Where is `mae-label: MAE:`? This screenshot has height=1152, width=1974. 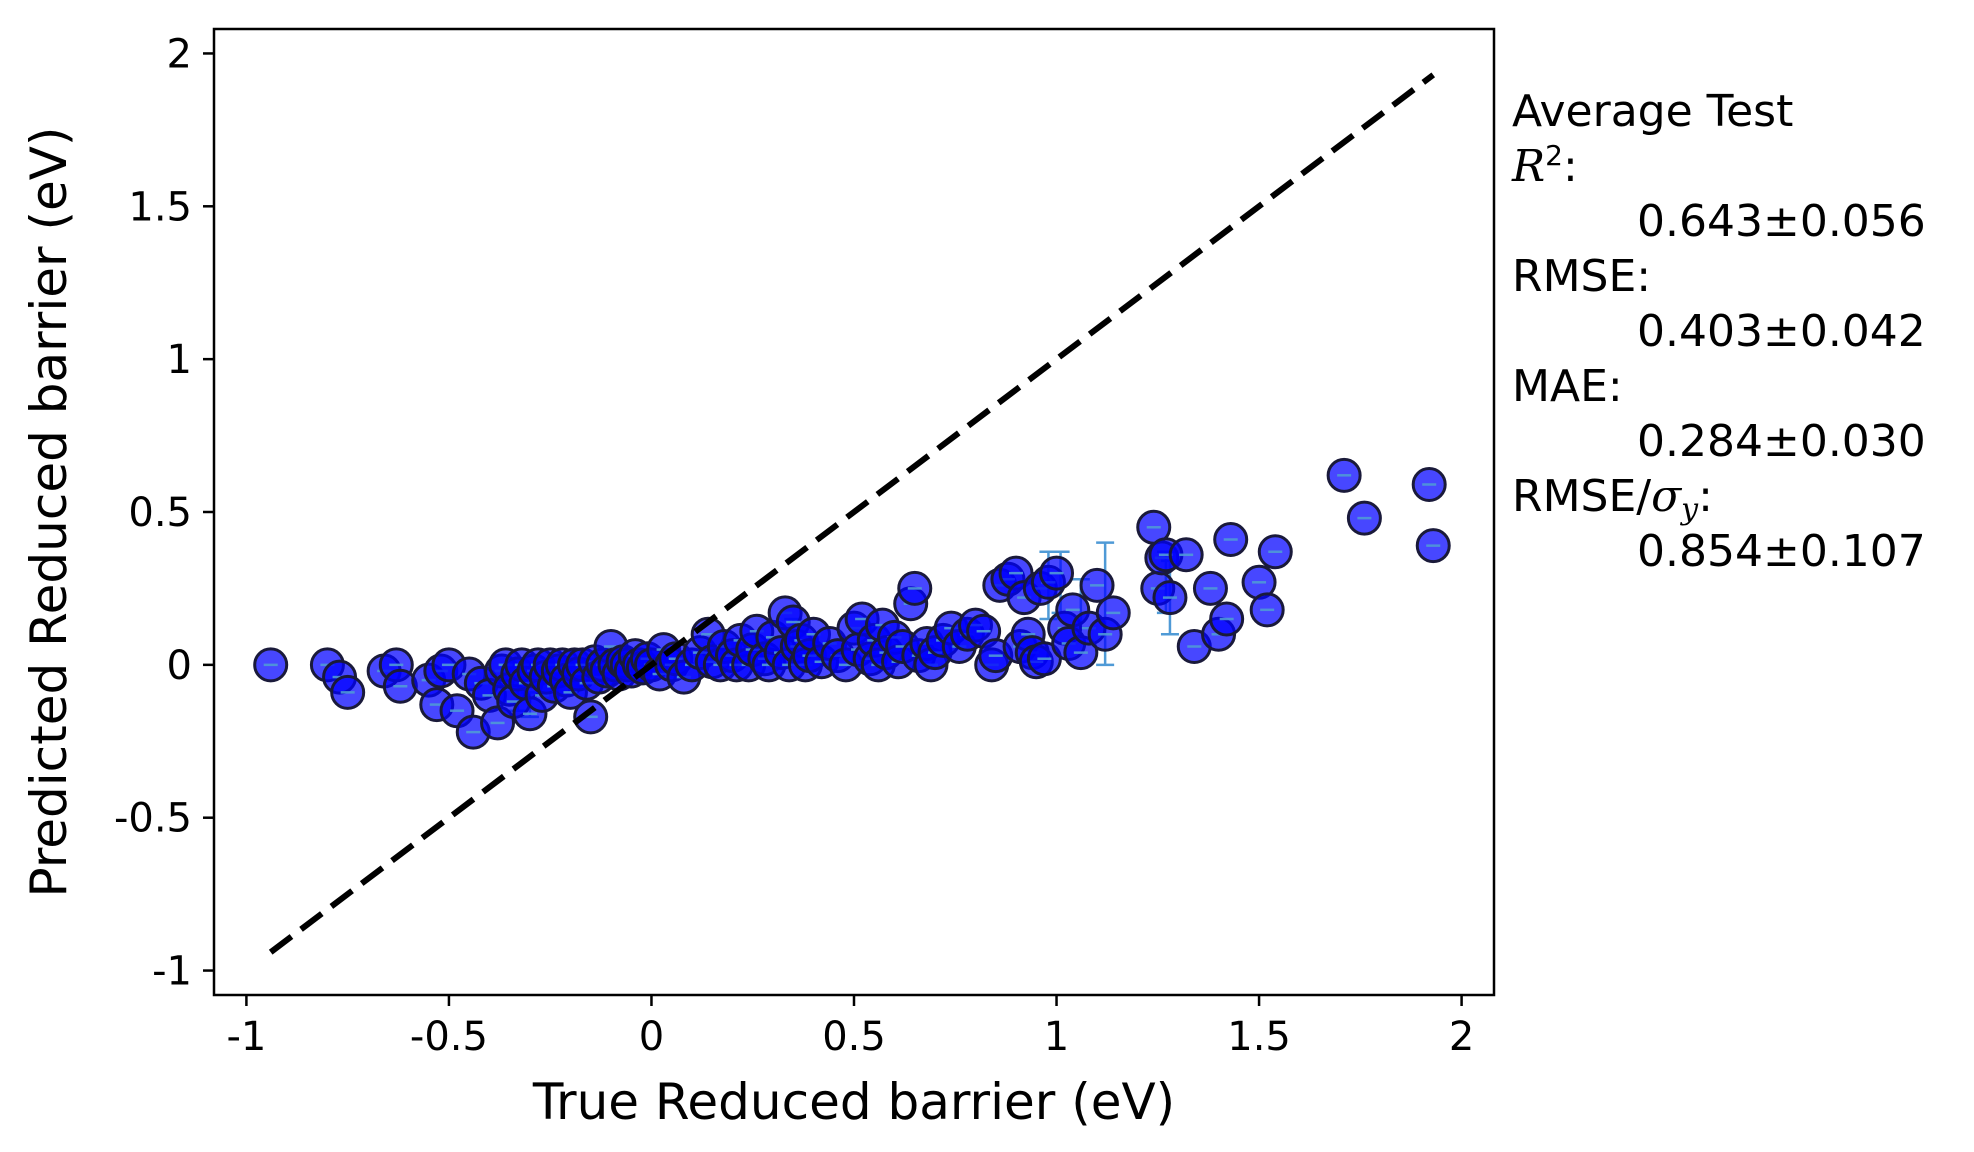
mae-label: MAE: is located at coordinates (1567, 386).